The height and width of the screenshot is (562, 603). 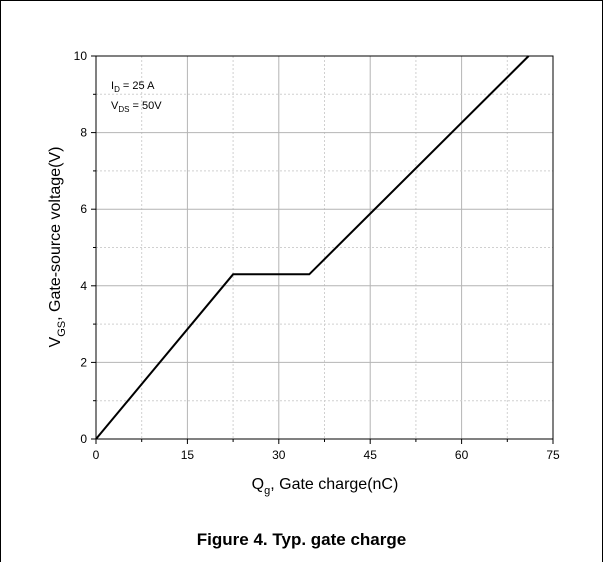 I want to click on annotation-drain-source-voltage: VDS = 50V, so click(x=136, y=107).